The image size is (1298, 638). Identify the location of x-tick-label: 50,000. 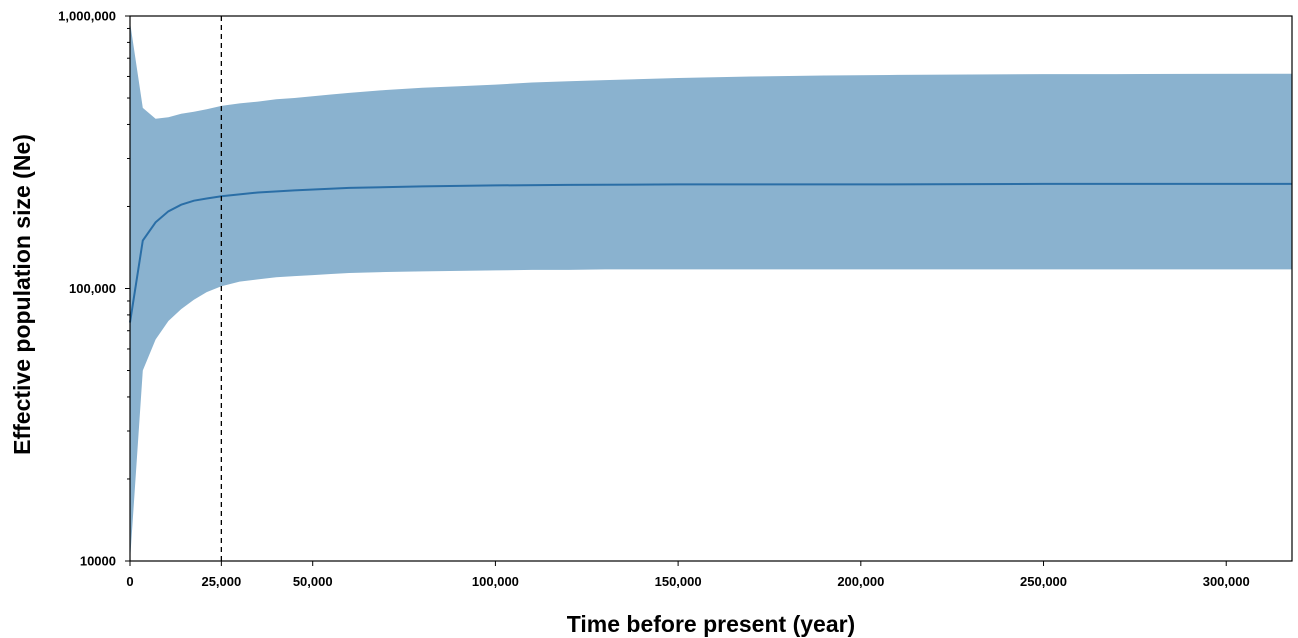
(313, 581).